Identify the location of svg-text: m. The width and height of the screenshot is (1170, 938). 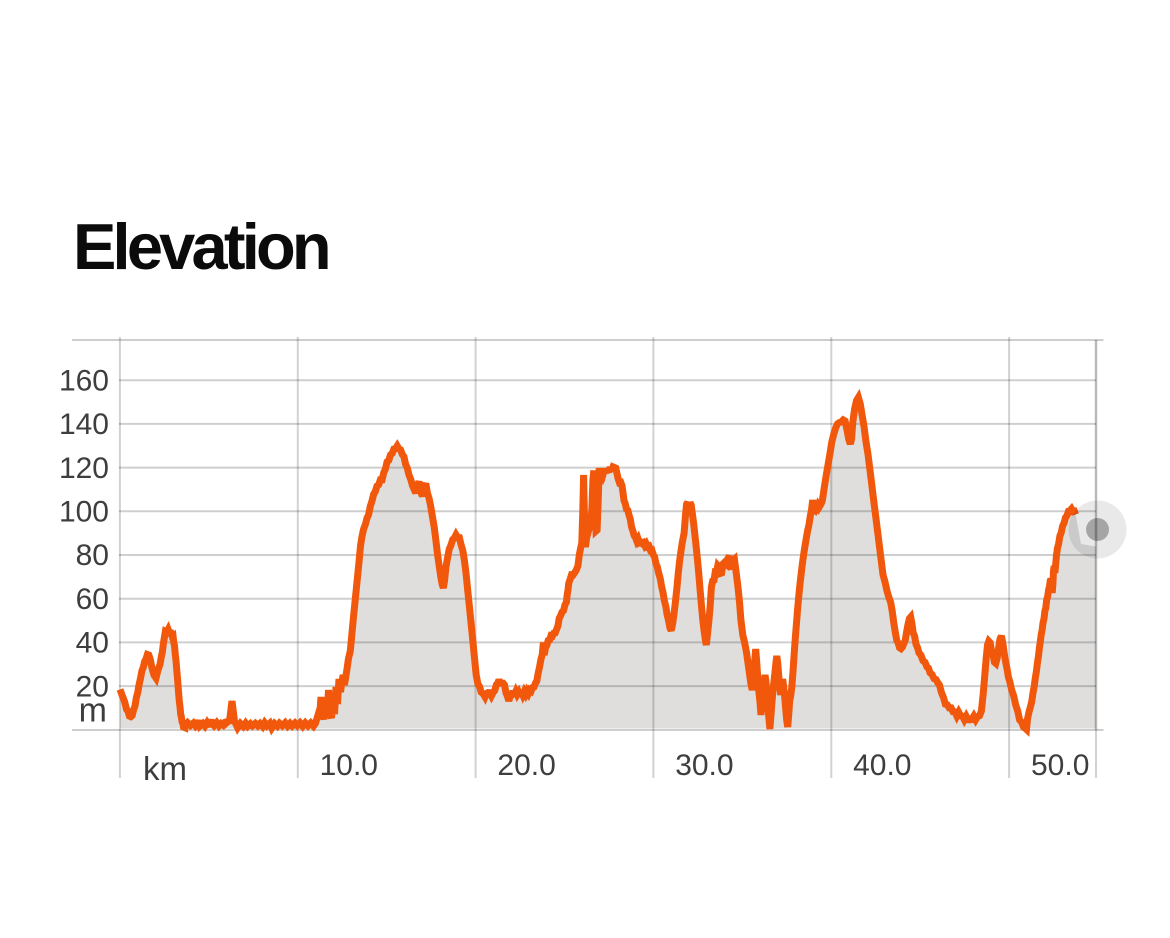
(93, 711).